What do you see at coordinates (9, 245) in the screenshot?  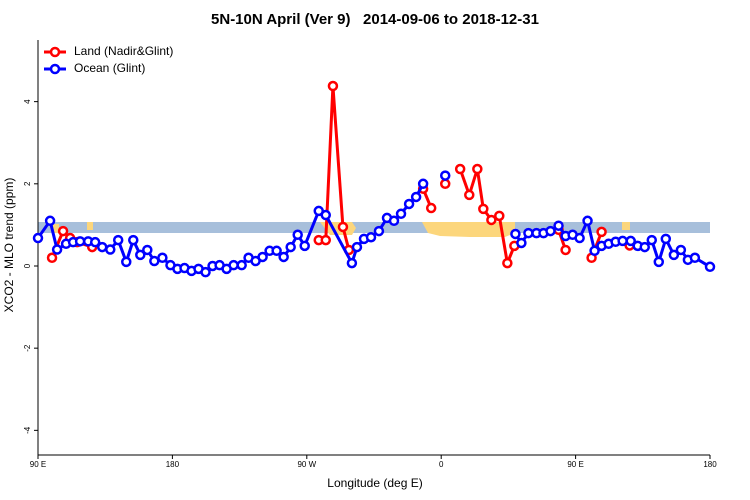 I see `y-axis-label: XCO2 - MLO trend (ppm)` at bounding box center [9, 245].